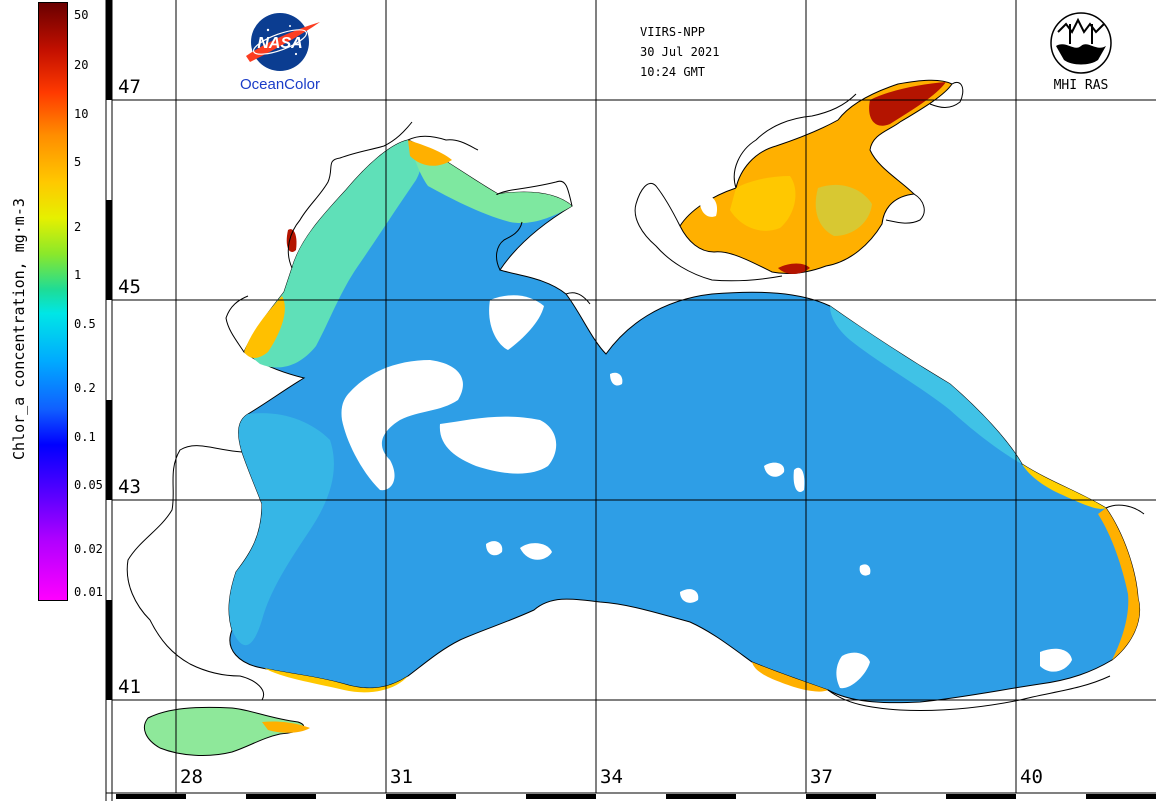  What do you see at coordinates (611, 777) in the screenshot?
I see `longitude-label: 34` at bounding box center [611, 777].